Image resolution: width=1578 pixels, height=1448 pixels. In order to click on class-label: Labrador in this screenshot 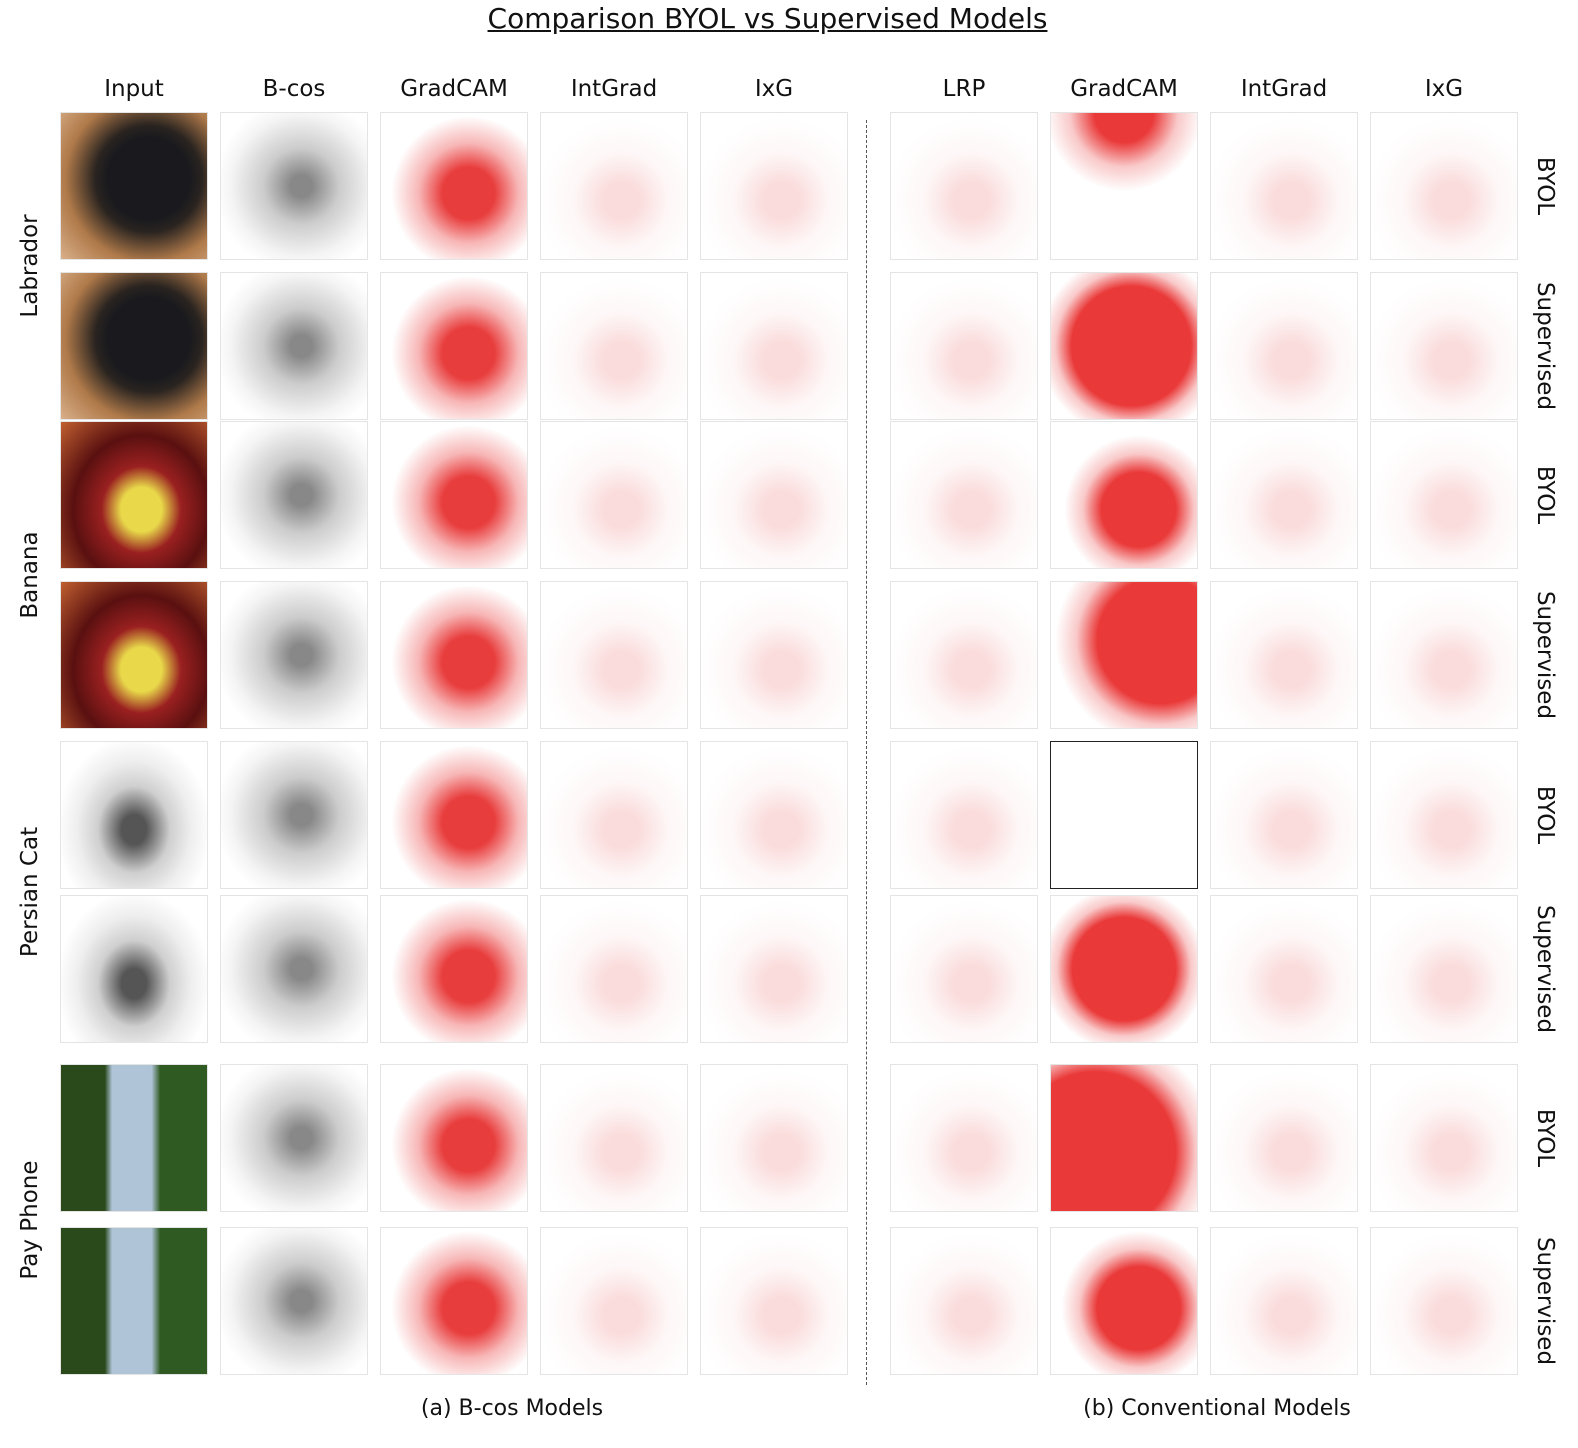, I will do `click(30, 266)`.